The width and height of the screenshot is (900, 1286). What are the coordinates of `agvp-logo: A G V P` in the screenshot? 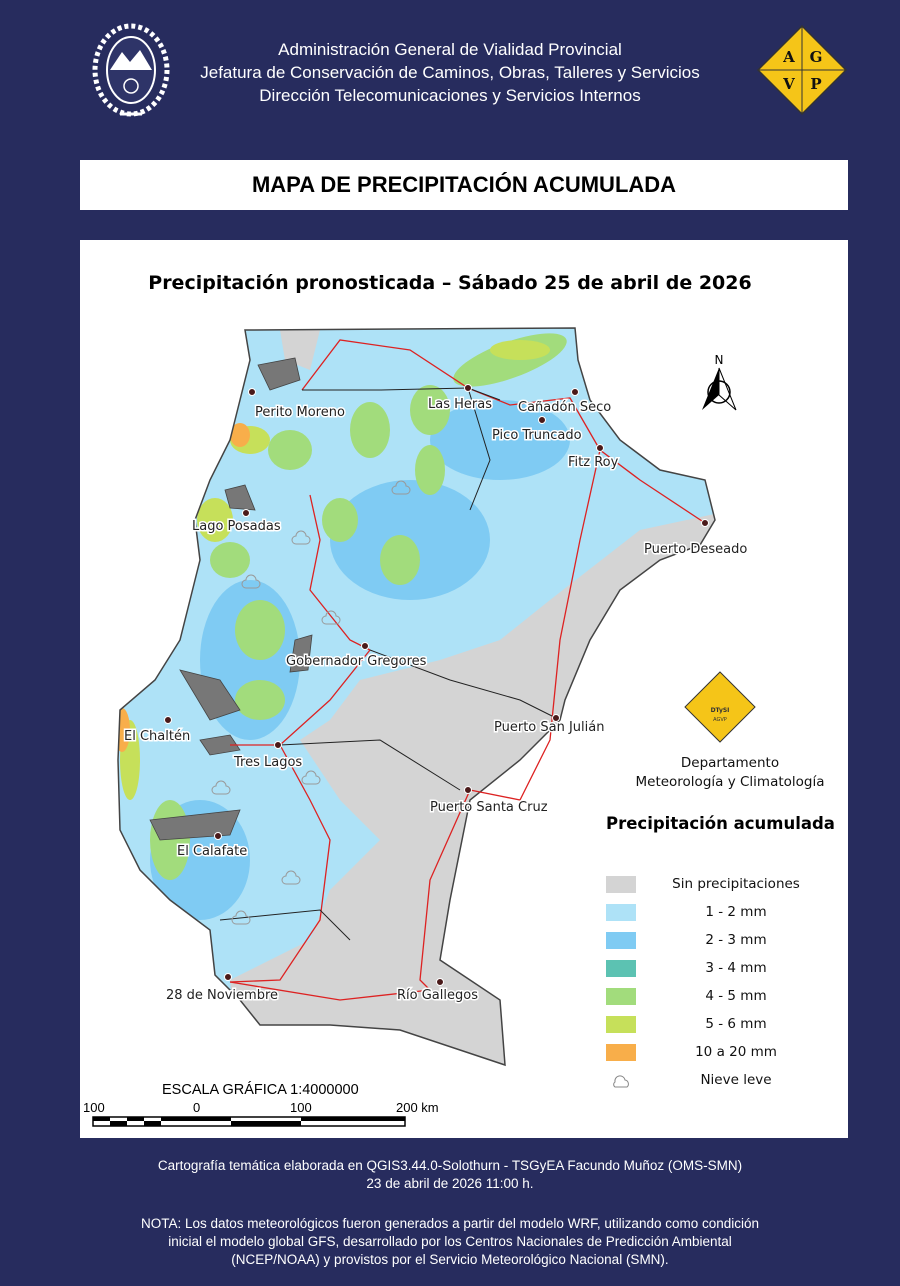 It's located at (802, 70).